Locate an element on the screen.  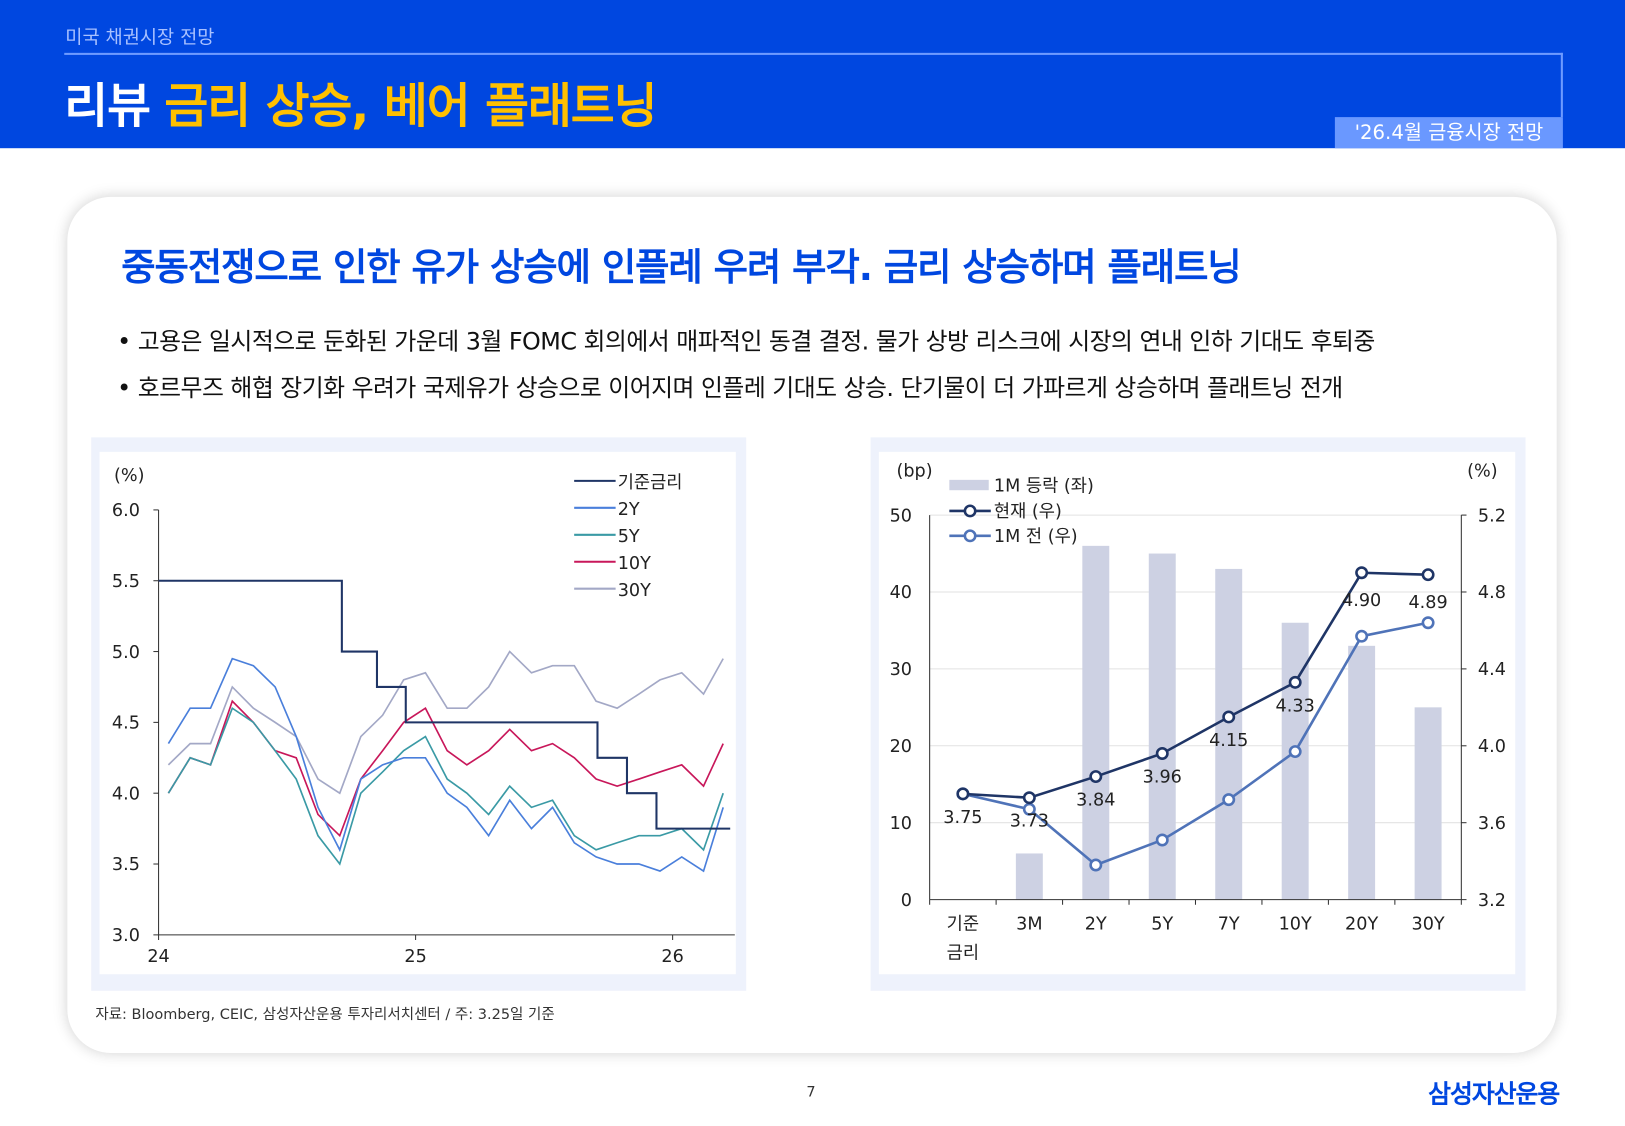
series-line-1M 전 (우) is located at coordinates (1195, 744).